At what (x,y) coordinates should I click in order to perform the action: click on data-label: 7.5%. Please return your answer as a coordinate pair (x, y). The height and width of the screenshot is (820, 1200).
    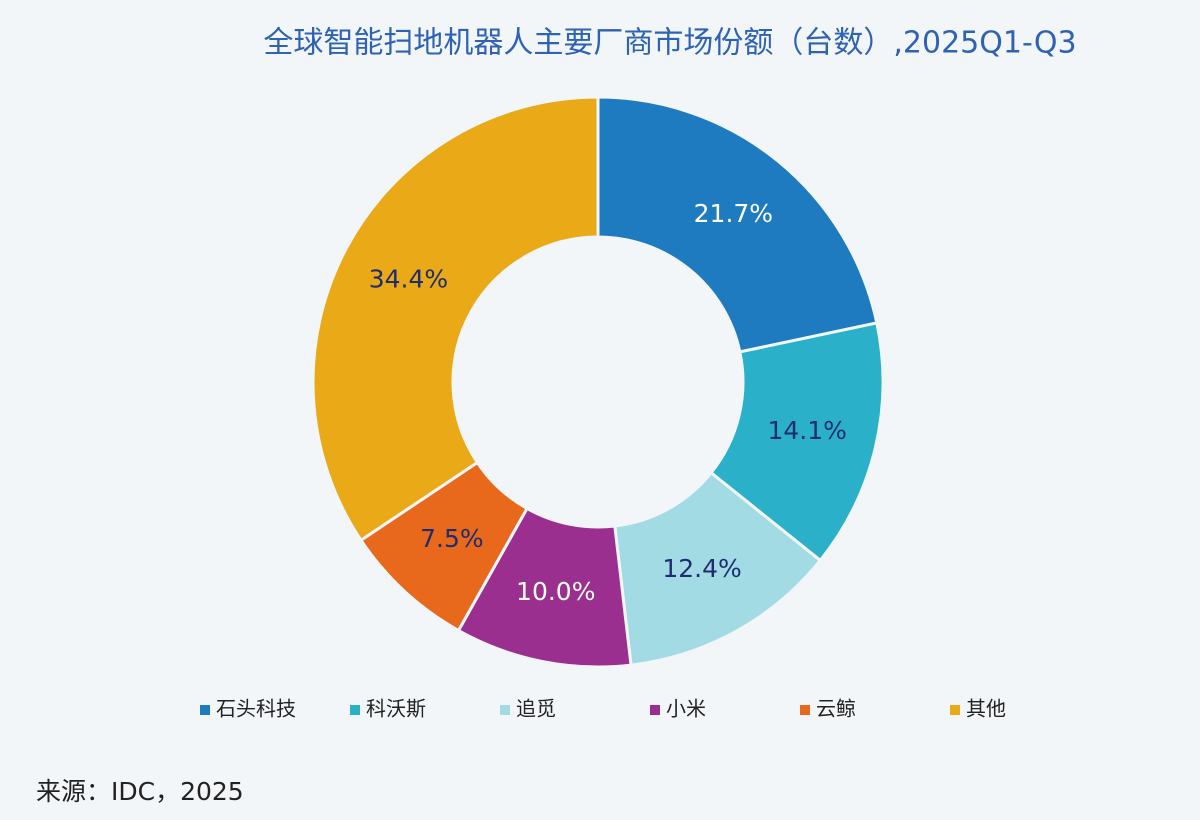
    Looking at the image, I should click on (452, 538).